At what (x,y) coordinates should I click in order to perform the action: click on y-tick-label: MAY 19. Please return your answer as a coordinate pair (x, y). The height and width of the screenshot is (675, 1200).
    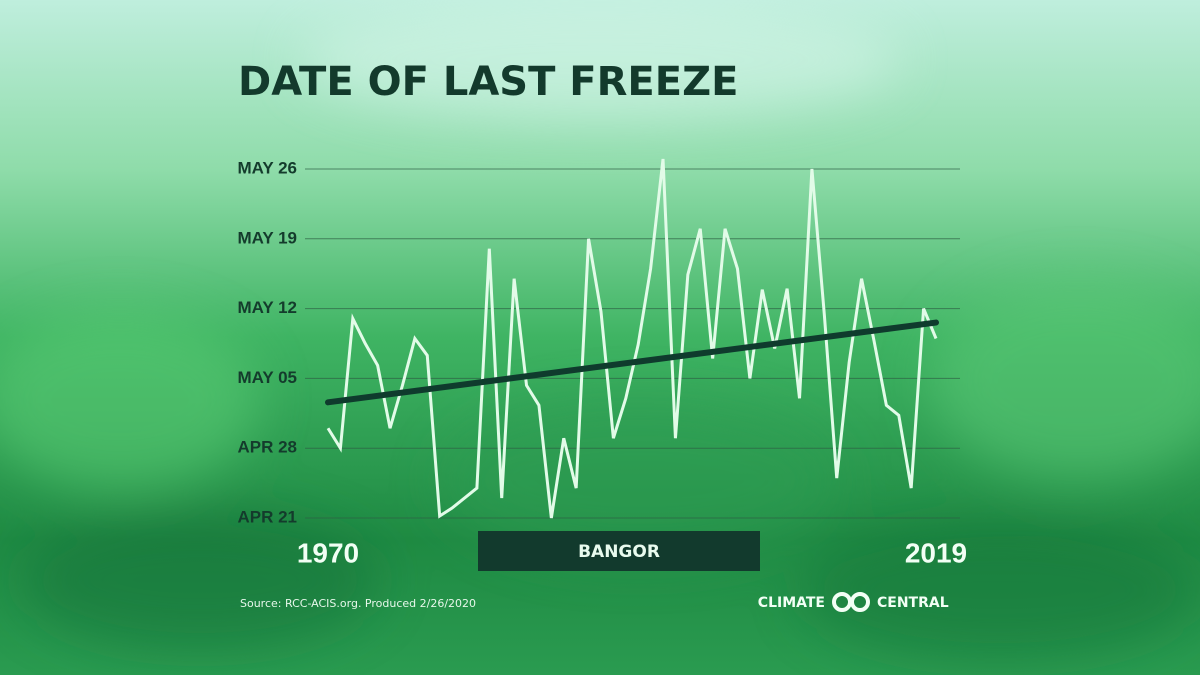
    Looking at the image, I should click on (267, 237).